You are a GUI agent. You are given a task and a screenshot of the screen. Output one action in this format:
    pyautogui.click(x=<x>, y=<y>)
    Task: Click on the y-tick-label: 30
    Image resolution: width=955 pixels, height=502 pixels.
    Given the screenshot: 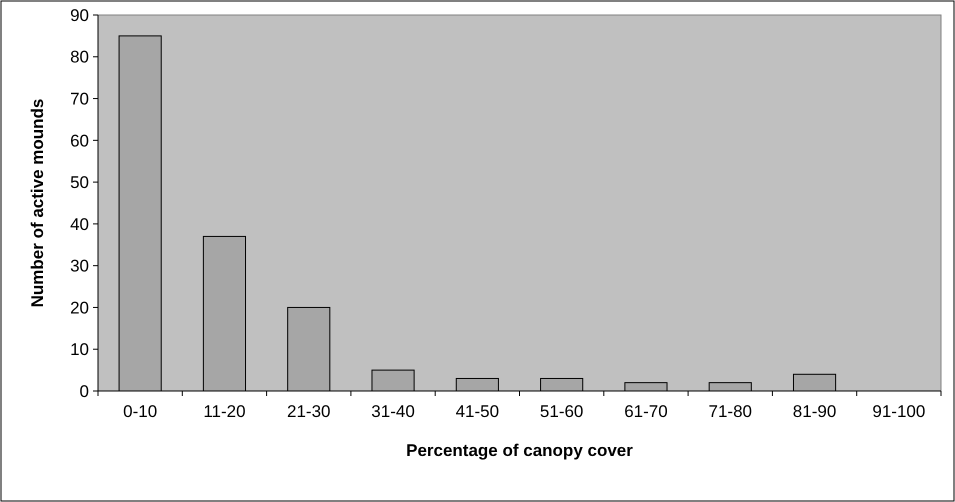 What is the action you would take?
    pyautogui.click(x=79, y=266)
    